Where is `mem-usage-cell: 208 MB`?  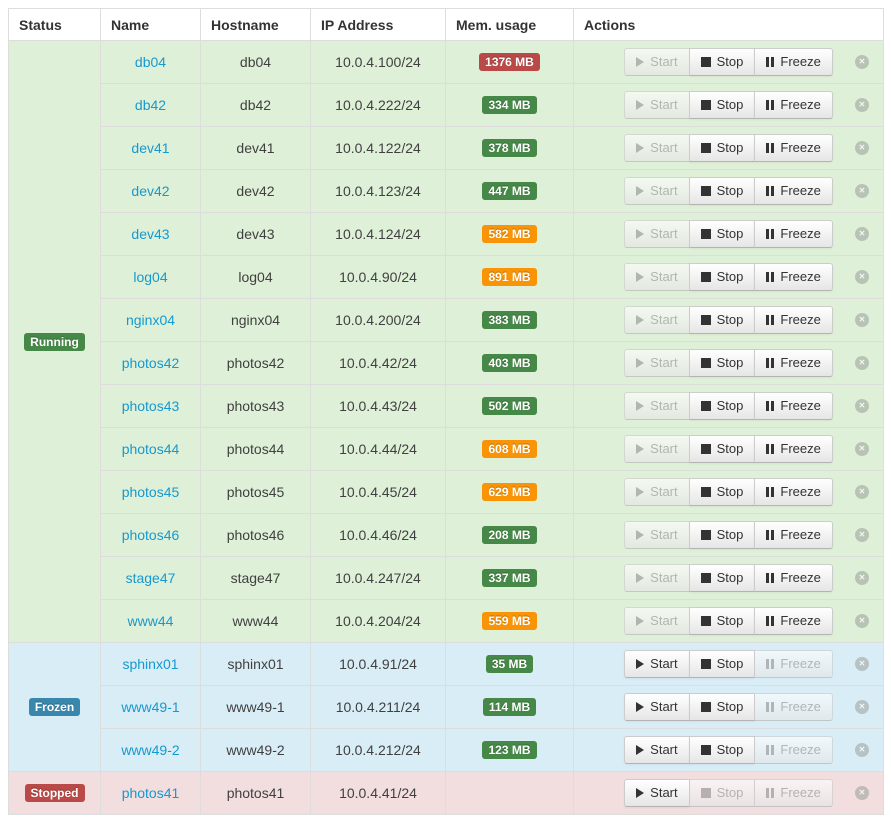 mem-usage-cell: 208 MB is located at coordinates (509, 535).